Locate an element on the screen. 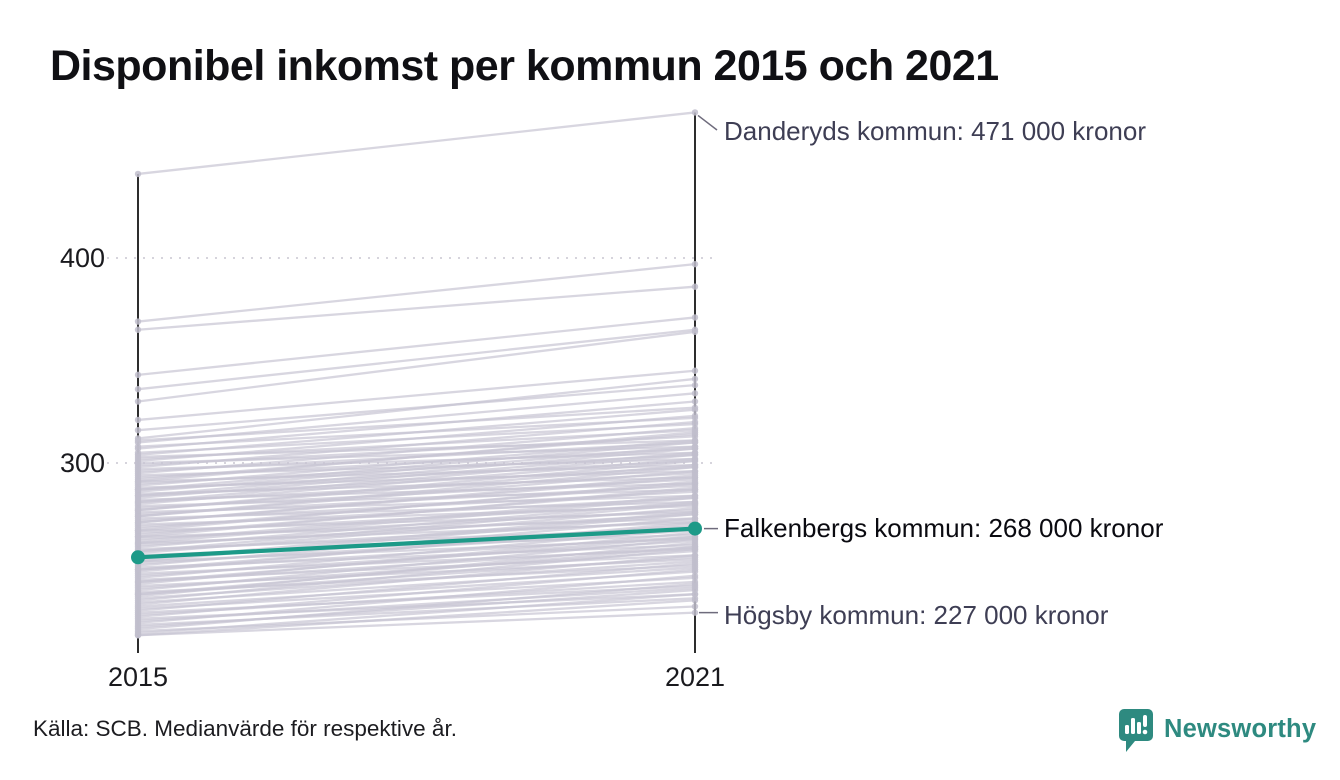 This screenshot has width=1340, height=780. x-axis-label-2015: 2015 is located at coordinates (138, 677).